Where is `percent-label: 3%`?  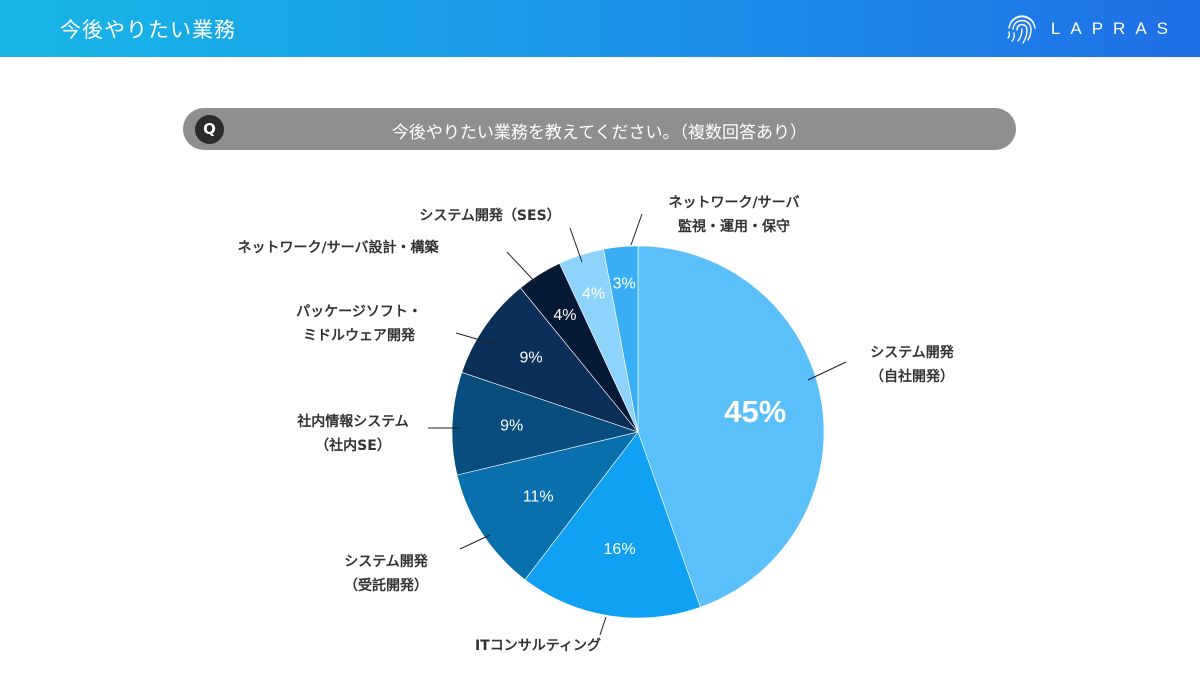 percent-label: 3% is located at coordinates (624, 283).